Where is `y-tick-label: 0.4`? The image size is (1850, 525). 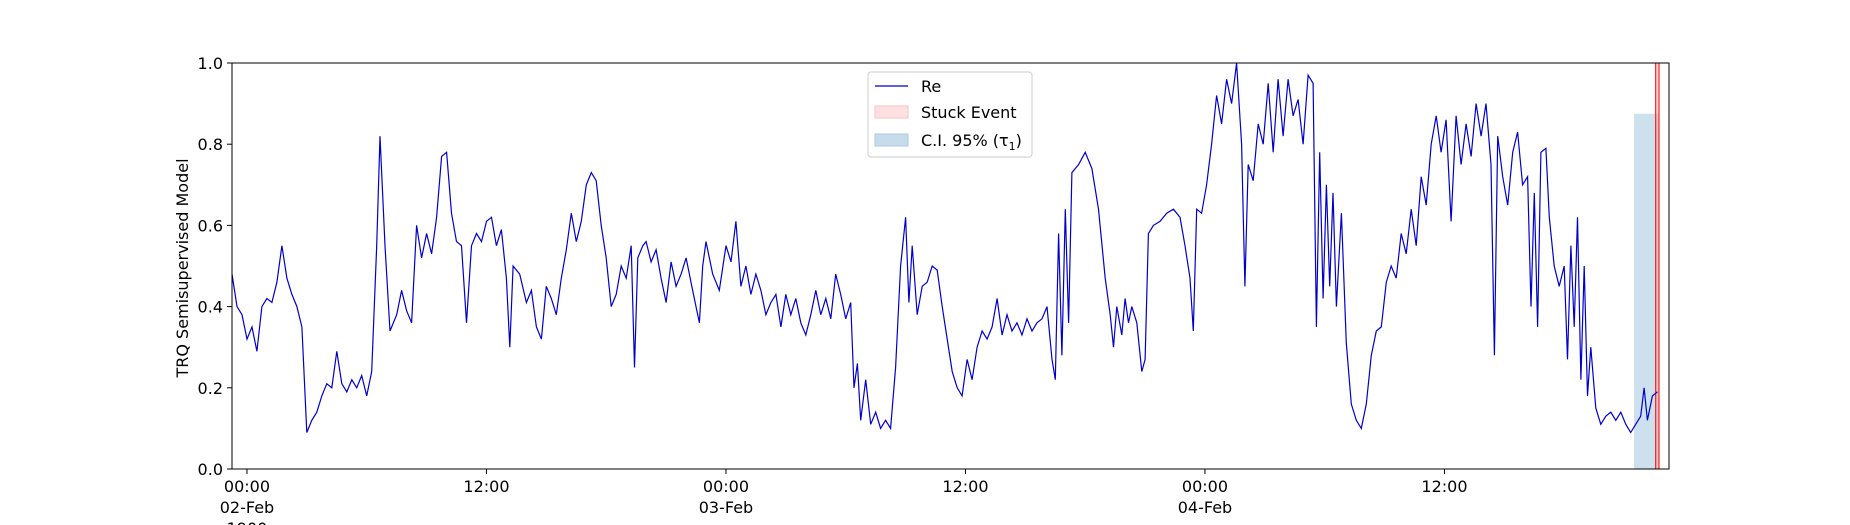 y-tick-label: 0.4 is located at coordinates (210, 307).